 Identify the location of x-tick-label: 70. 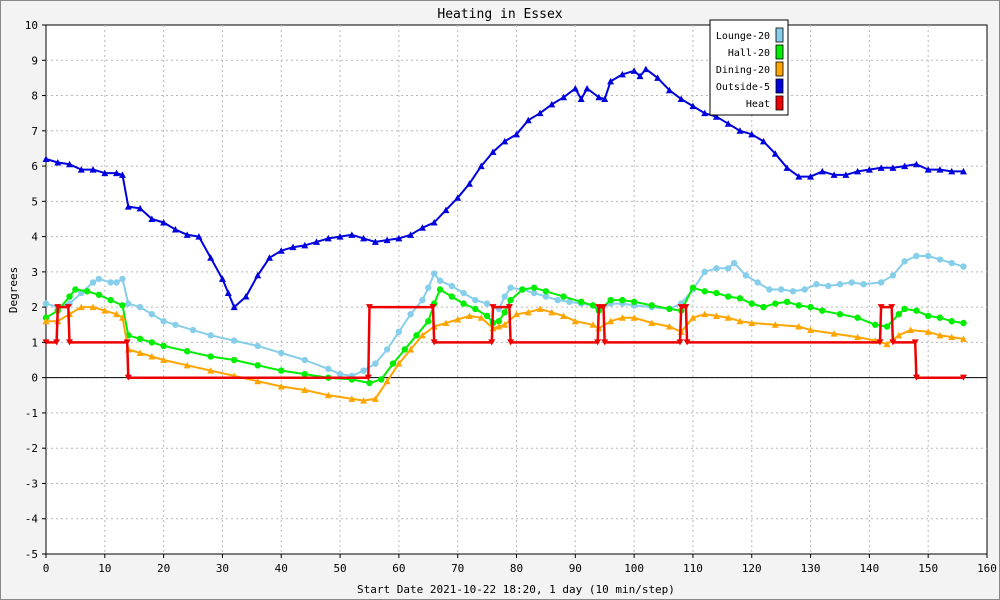
(457, 568).